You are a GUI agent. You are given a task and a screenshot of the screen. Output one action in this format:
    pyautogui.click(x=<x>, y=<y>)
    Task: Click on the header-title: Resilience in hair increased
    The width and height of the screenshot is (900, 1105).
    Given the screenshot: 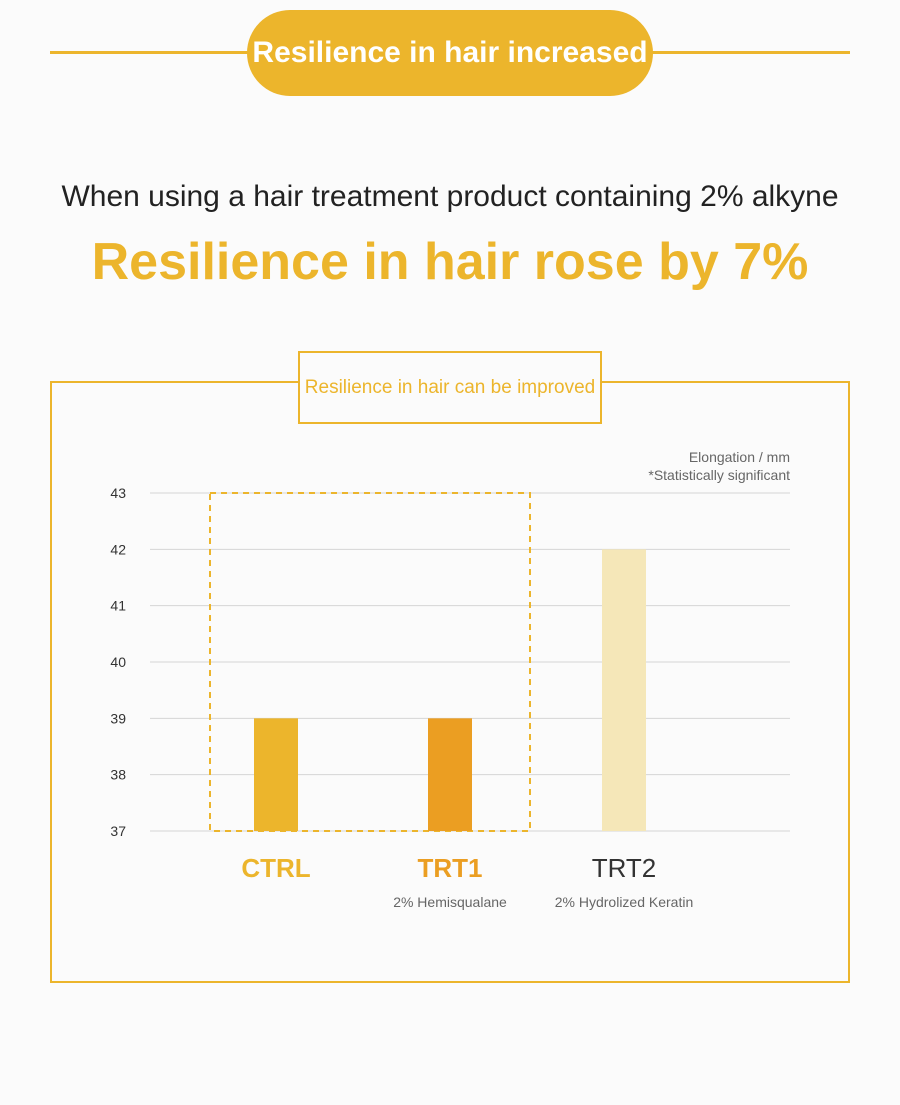 What is the action you would take?
    pyautogui.click(x=450, y=53)
    